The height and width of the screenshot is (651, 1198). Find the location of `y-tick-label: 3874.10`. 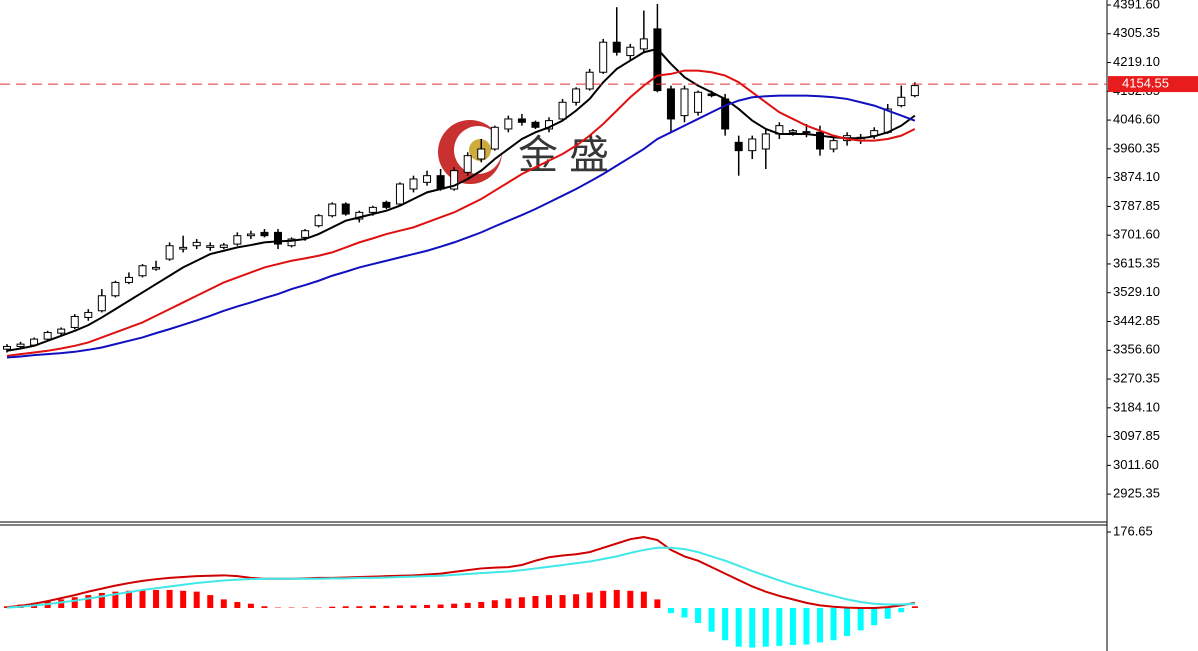

y-tick-label: 3874.10 is located at coordinates (1136, 176).